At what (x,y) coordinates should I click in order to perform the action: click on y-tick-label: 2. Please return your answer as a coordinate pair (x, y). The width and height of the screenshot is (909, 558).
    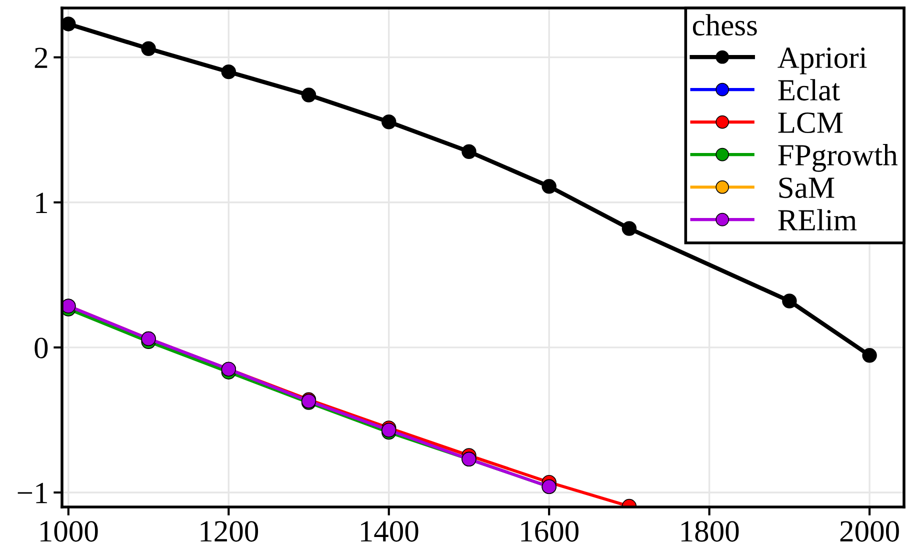
    Looking at the image, I should click on (41, 58).